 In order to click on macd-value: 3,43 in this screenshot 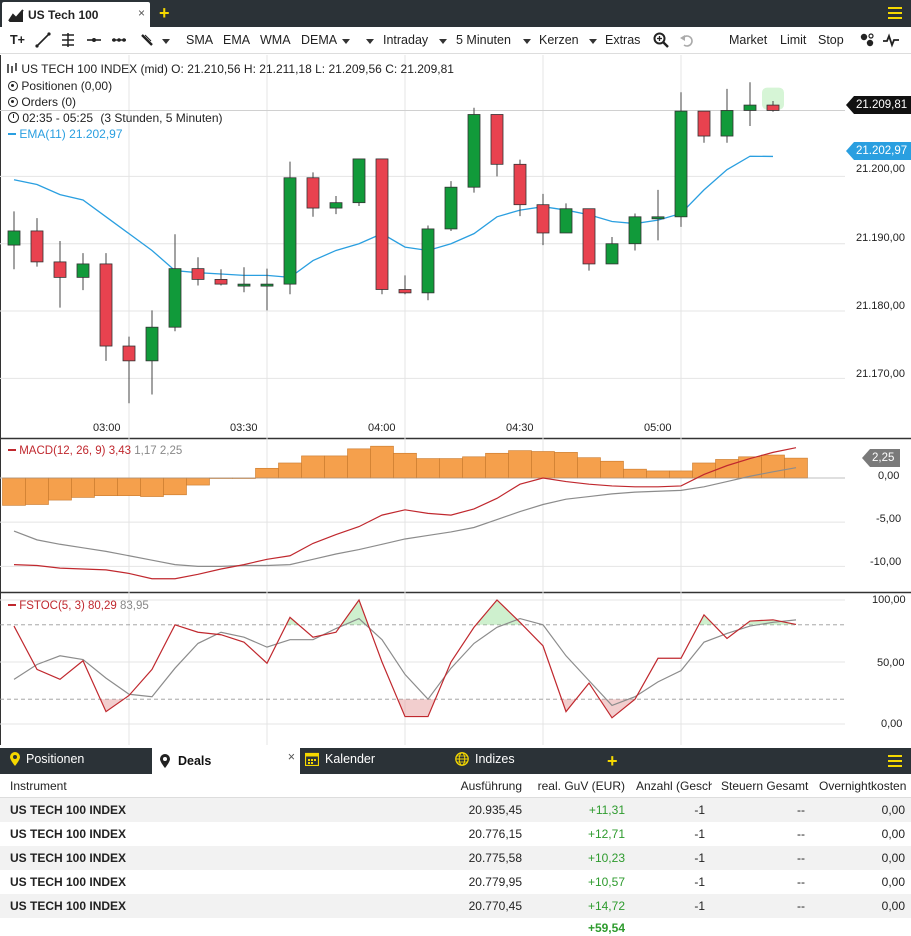, I will do `click(120, 451)`.